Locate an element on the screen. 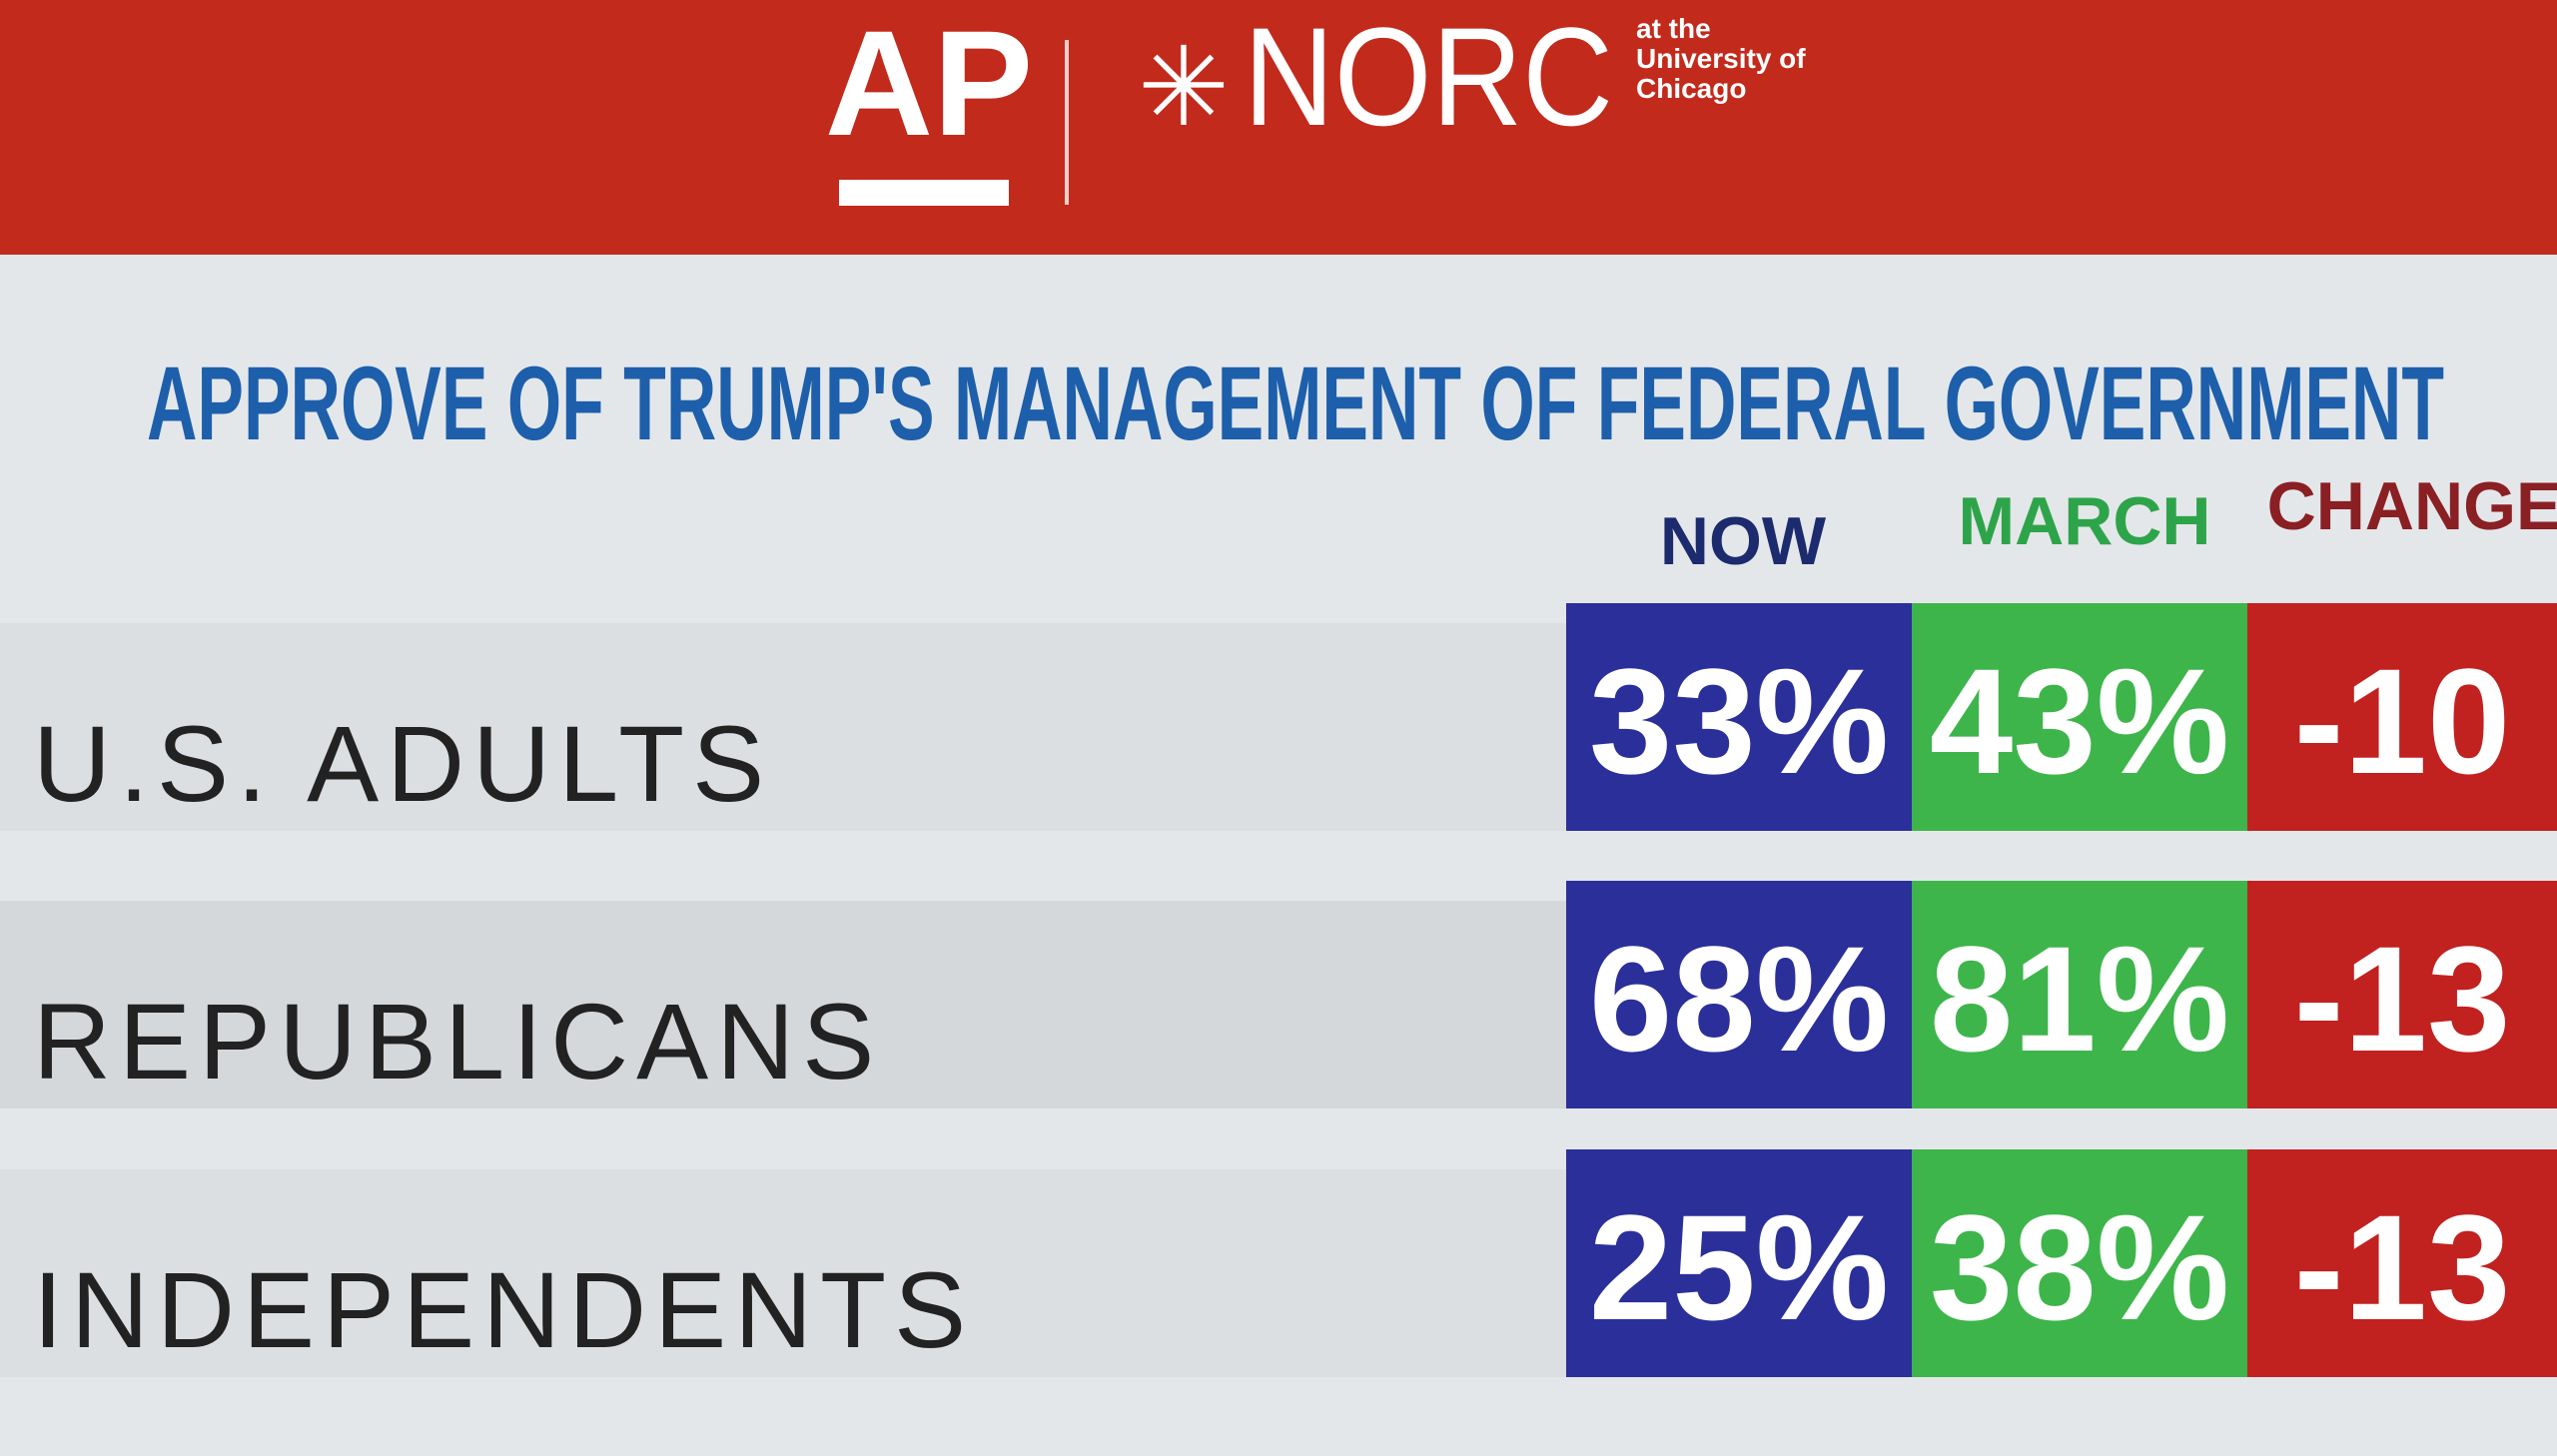 The height and width of the screenshot is (1456, 2557). norc-subtext: University of is located at coordinates (1721, 59).